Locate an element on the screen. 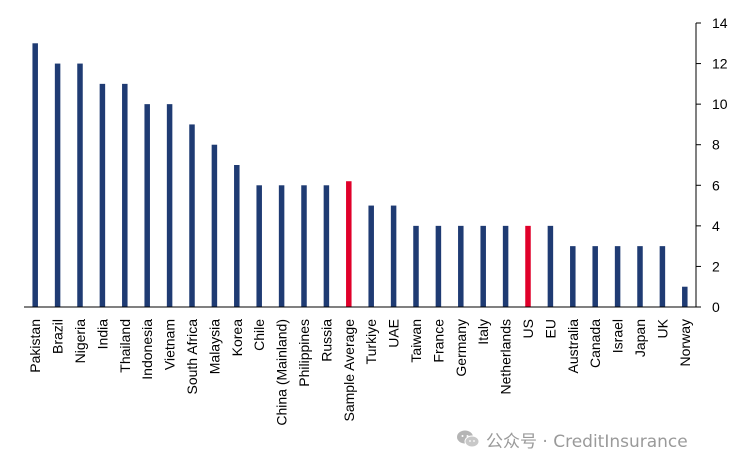 This screenshot has width=750, height=469. category-label: Korea is located at coordinates (237, 338).